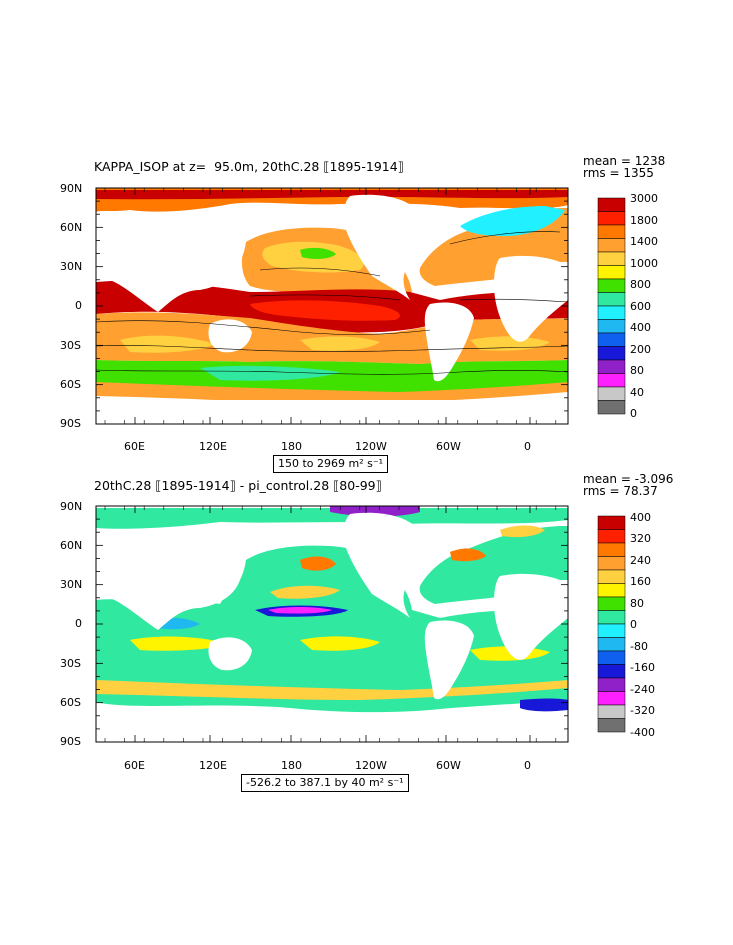 Image resolution: width=733 pixels, height=945 pixels. What do you see at coordinates (639, 646) in the screenshot?
I see `panel2-cbar-label: -80` at bounding box center [639, 646].